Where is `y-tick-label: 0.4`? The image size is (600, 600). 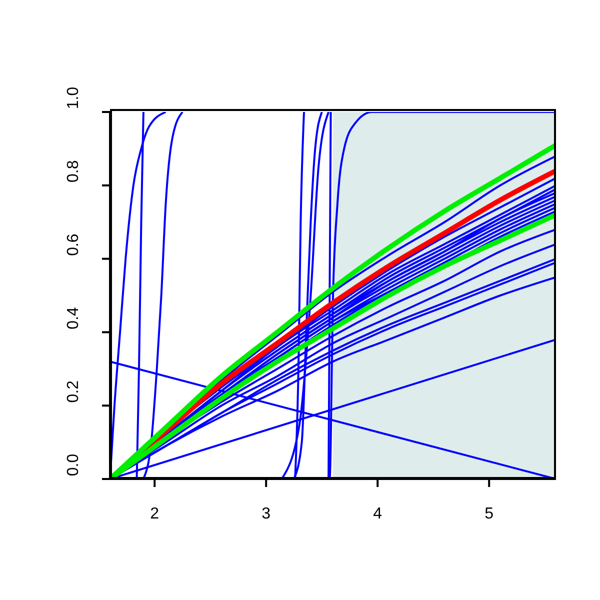
y-tick-label: 0.4 is located at coordinates (73, 318).